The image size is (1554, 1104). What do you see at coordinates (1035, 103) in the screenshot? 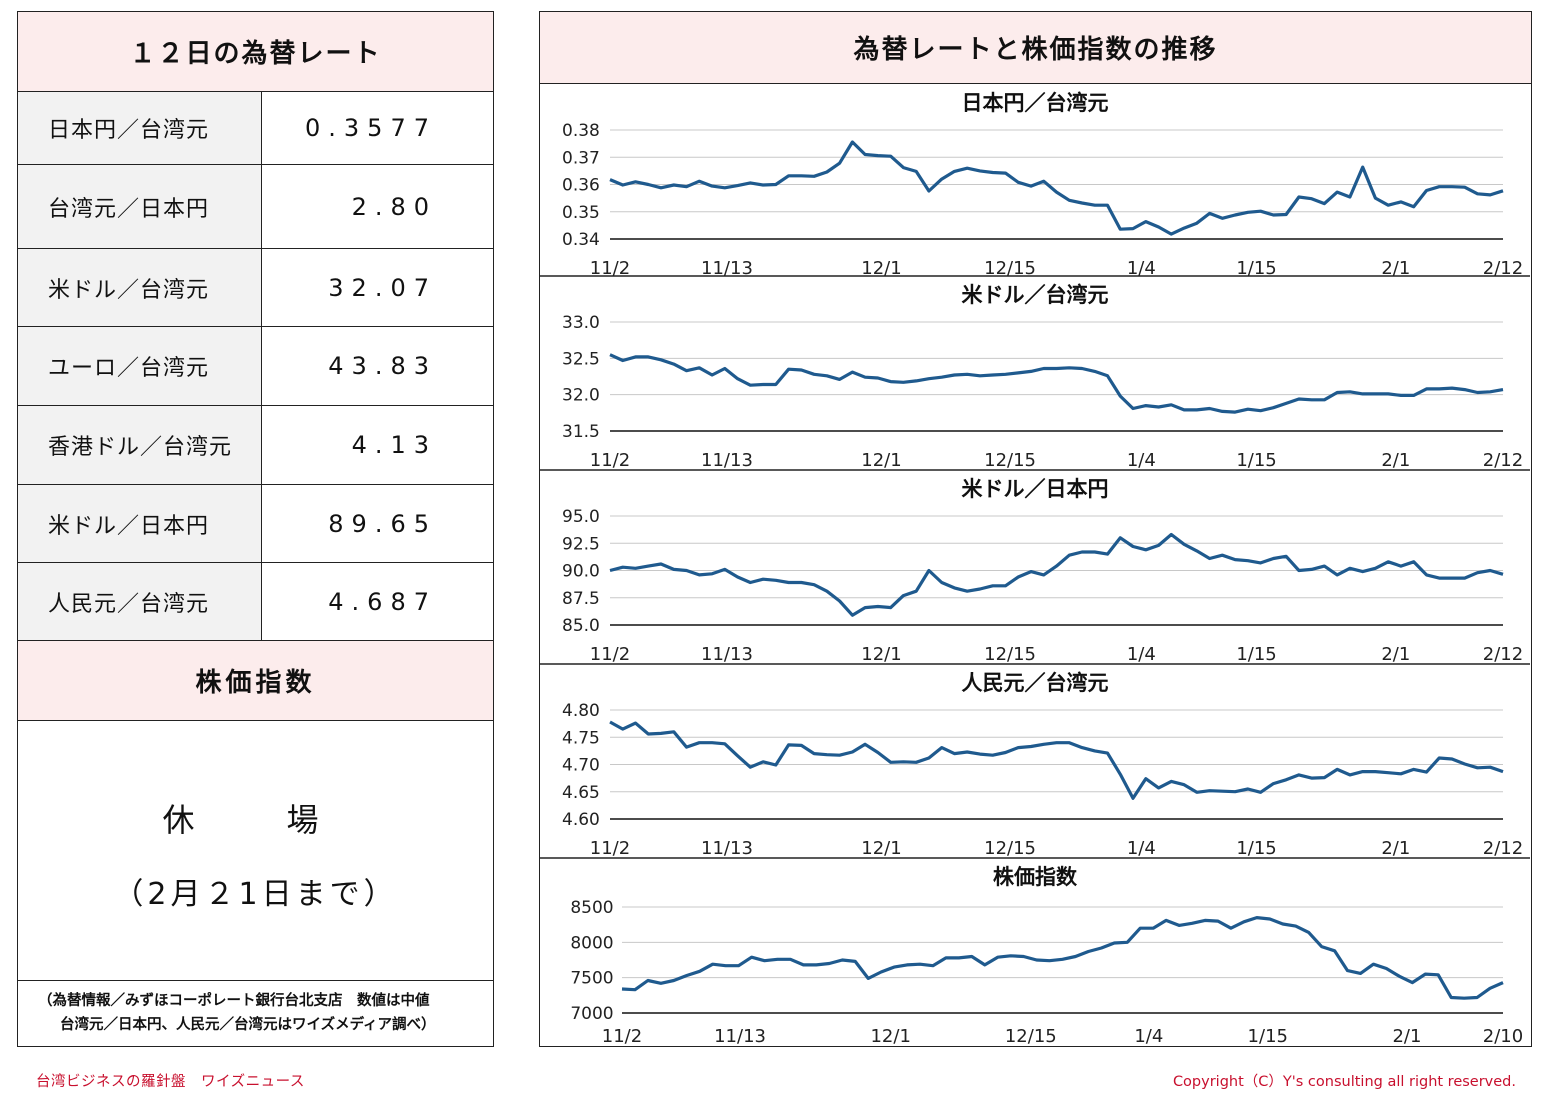
I see `chart-title: 日本円／台湾元` at bounding box center [1035, 103].